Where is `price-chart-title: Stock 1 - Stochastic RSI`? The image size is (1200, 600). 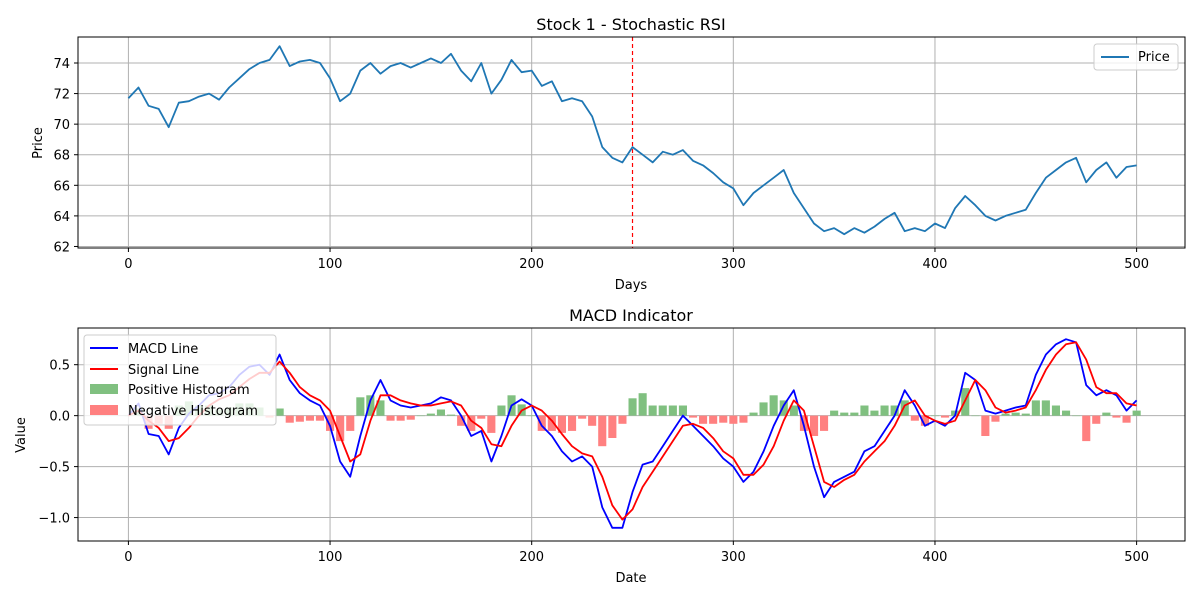
price-chart-title: Stock 1 - Stochastic RSI is located at coordinates (630, 24).